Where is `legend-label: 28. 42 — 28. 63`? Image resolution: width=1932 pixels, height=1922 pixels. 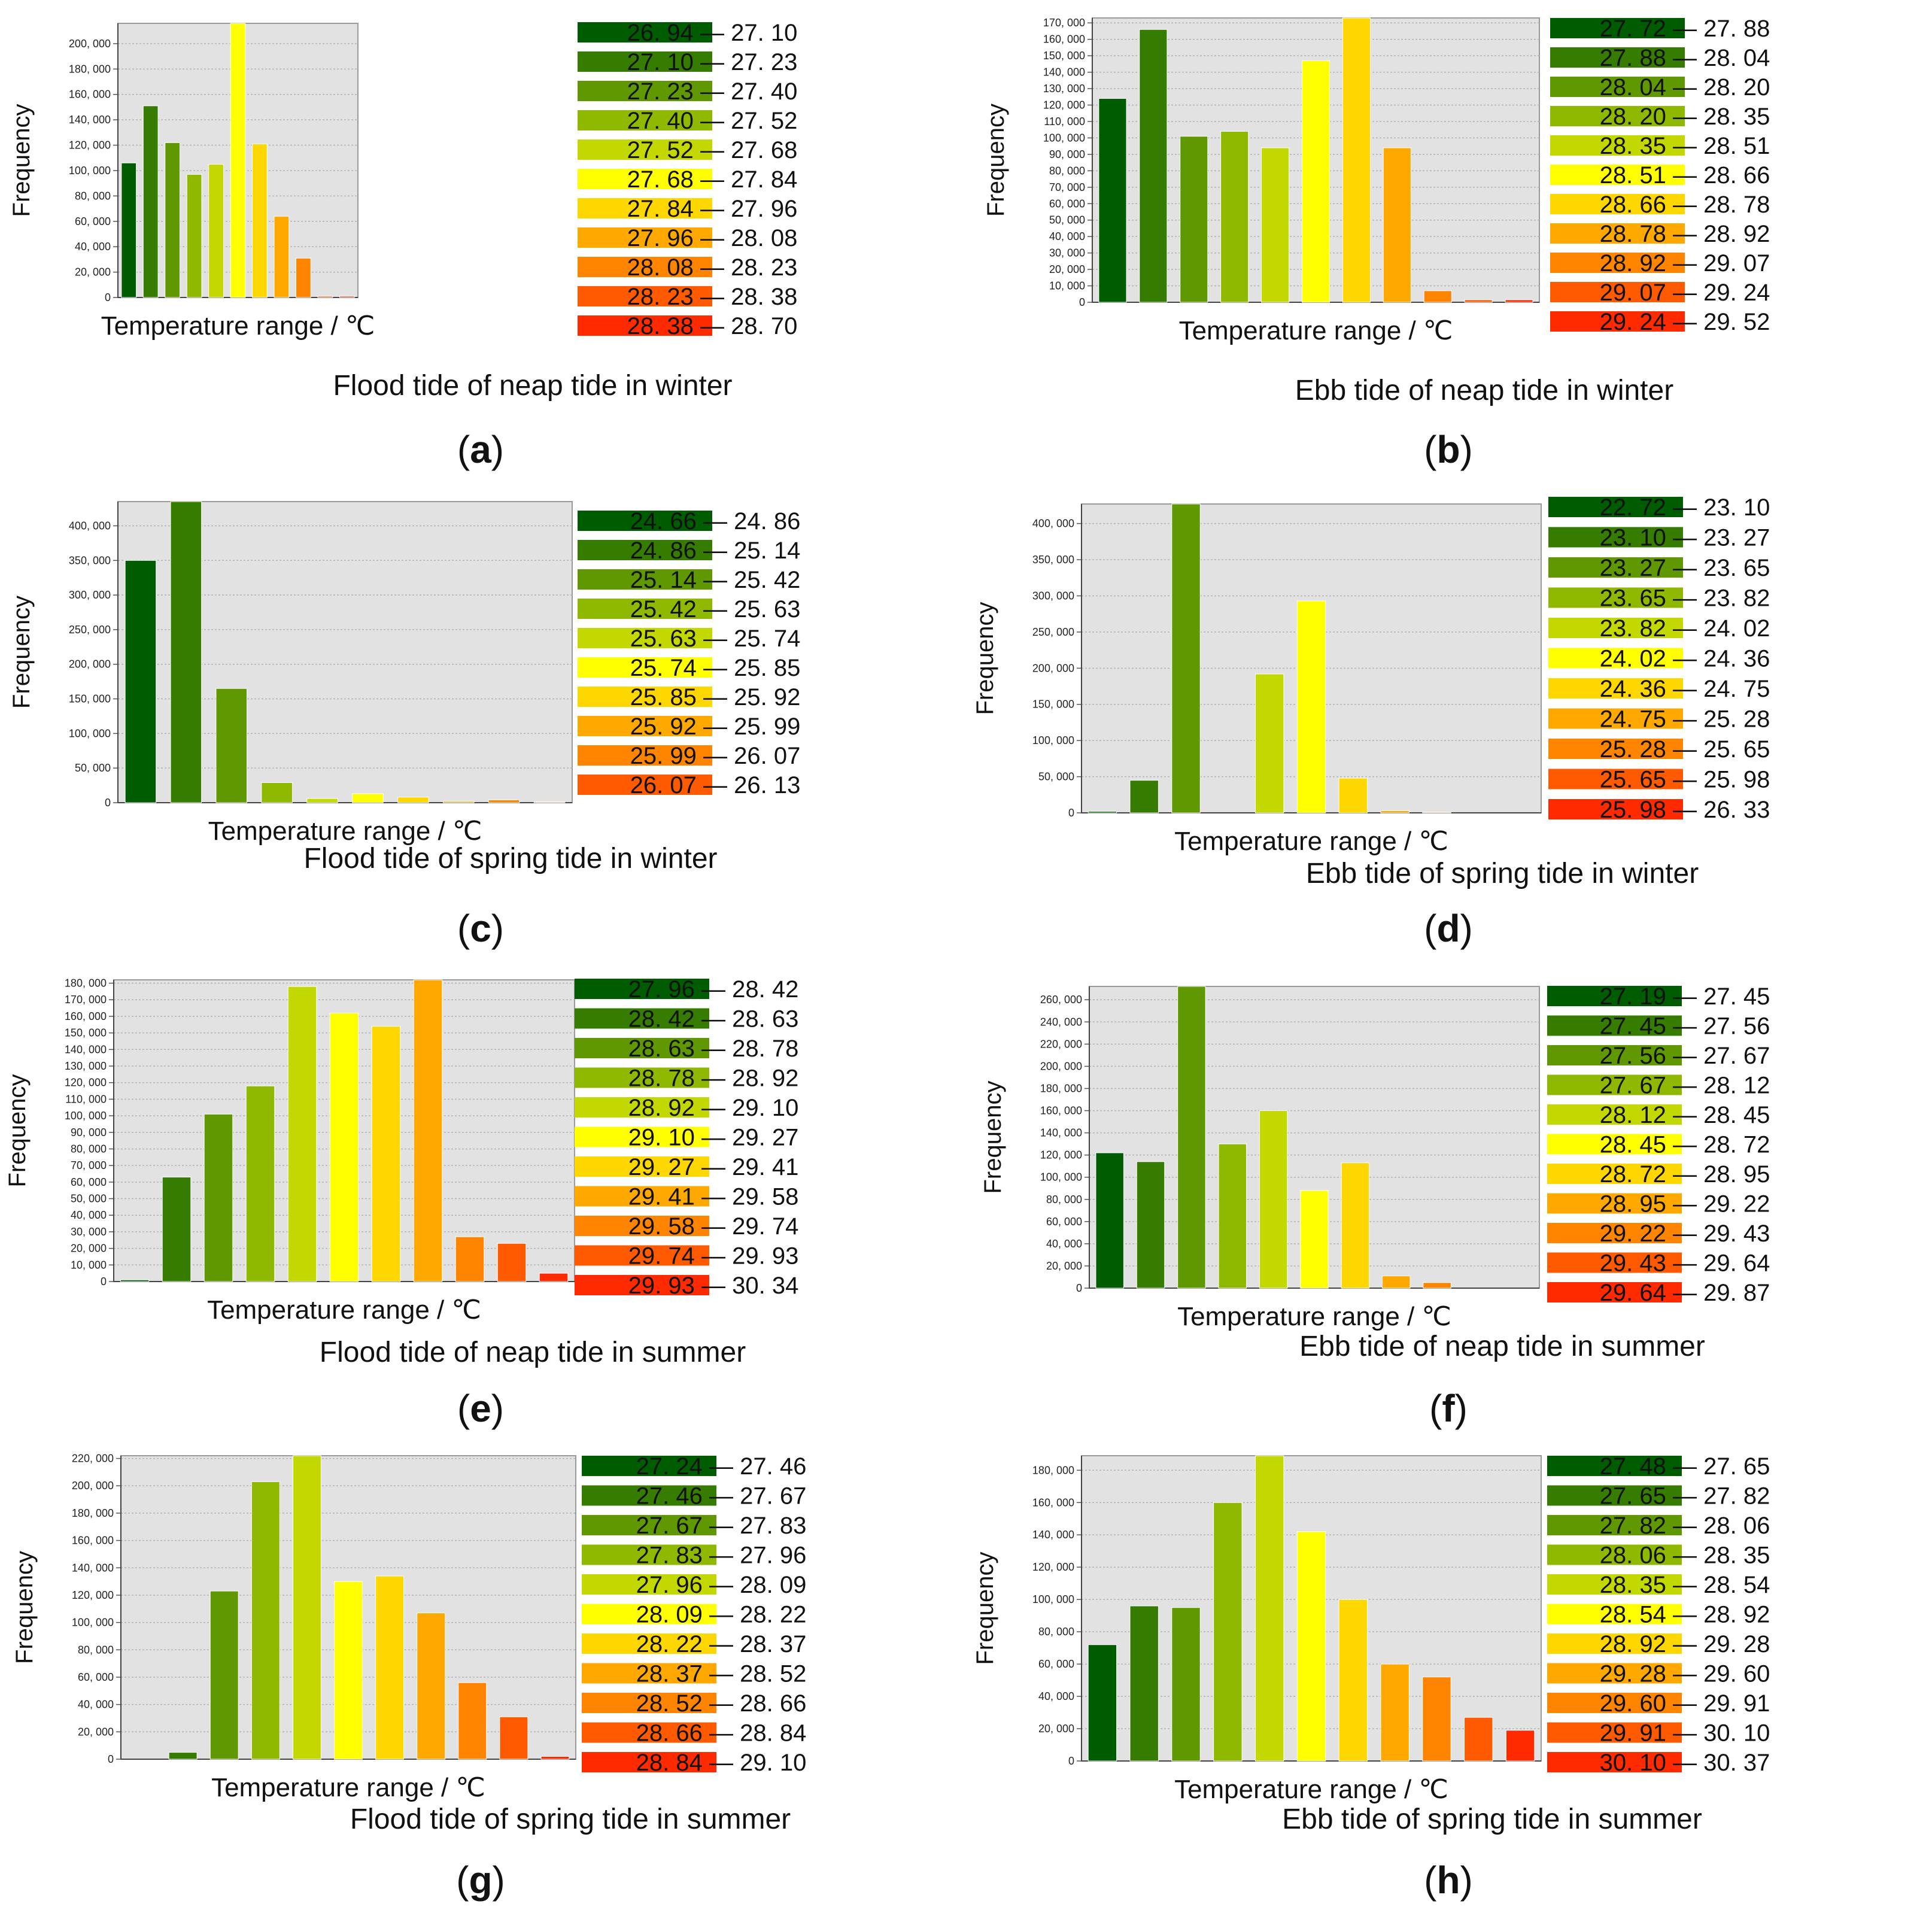 legend-label: 28. 42 — 28. 63 is located at coordinates (713, 1019).